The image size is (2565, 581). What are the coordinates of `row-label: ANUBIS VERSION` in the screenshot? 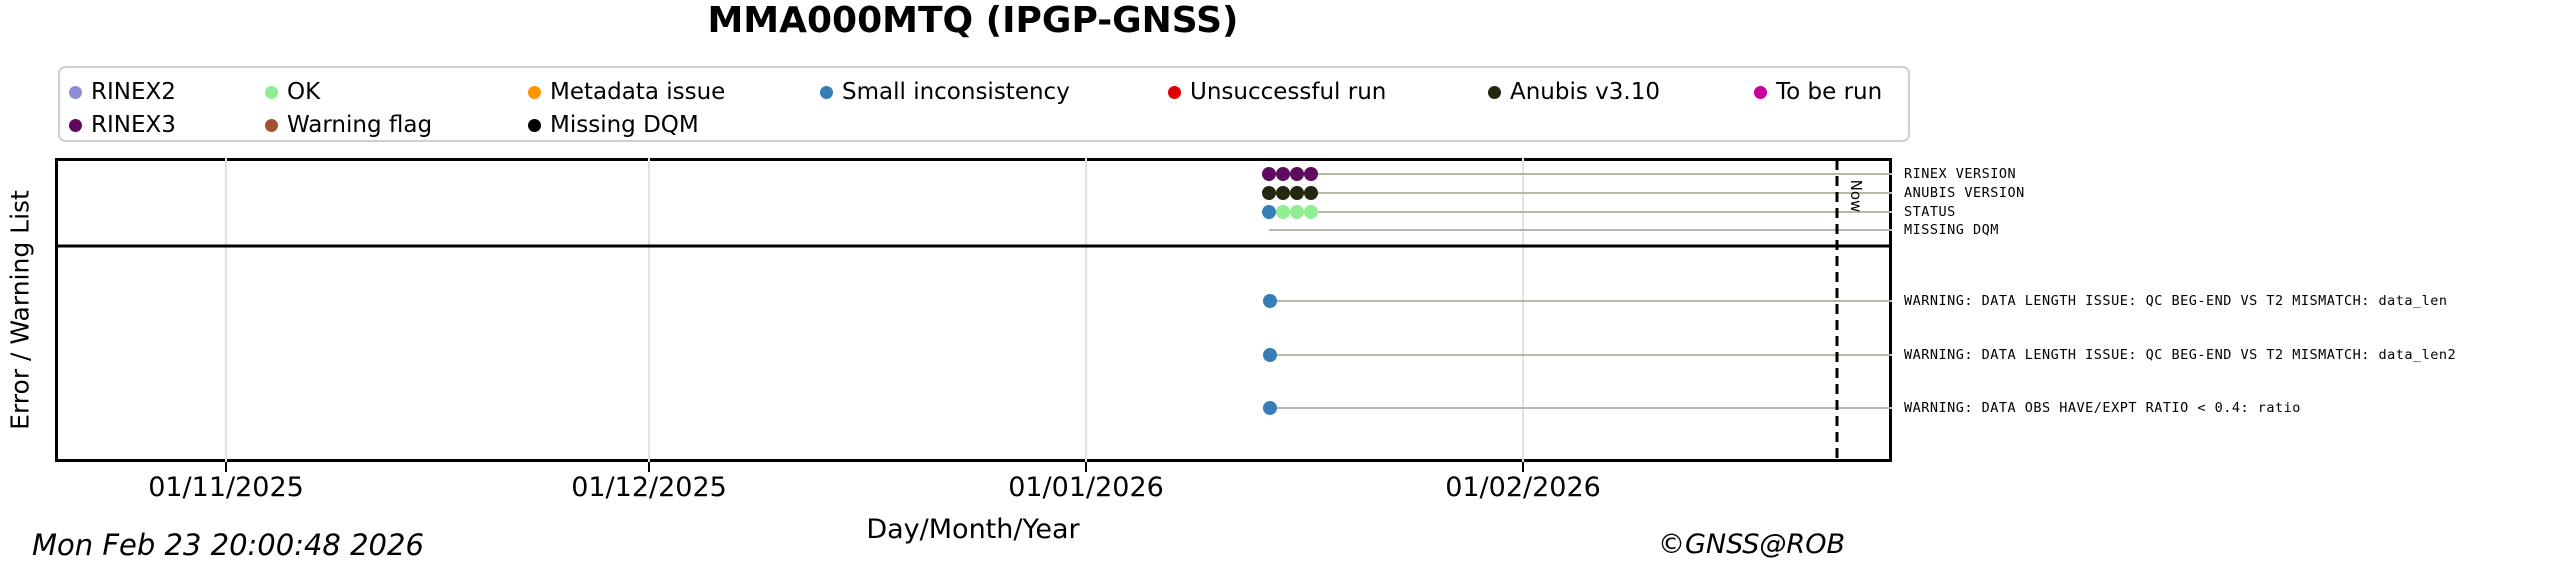 It's located at (1964, 193).